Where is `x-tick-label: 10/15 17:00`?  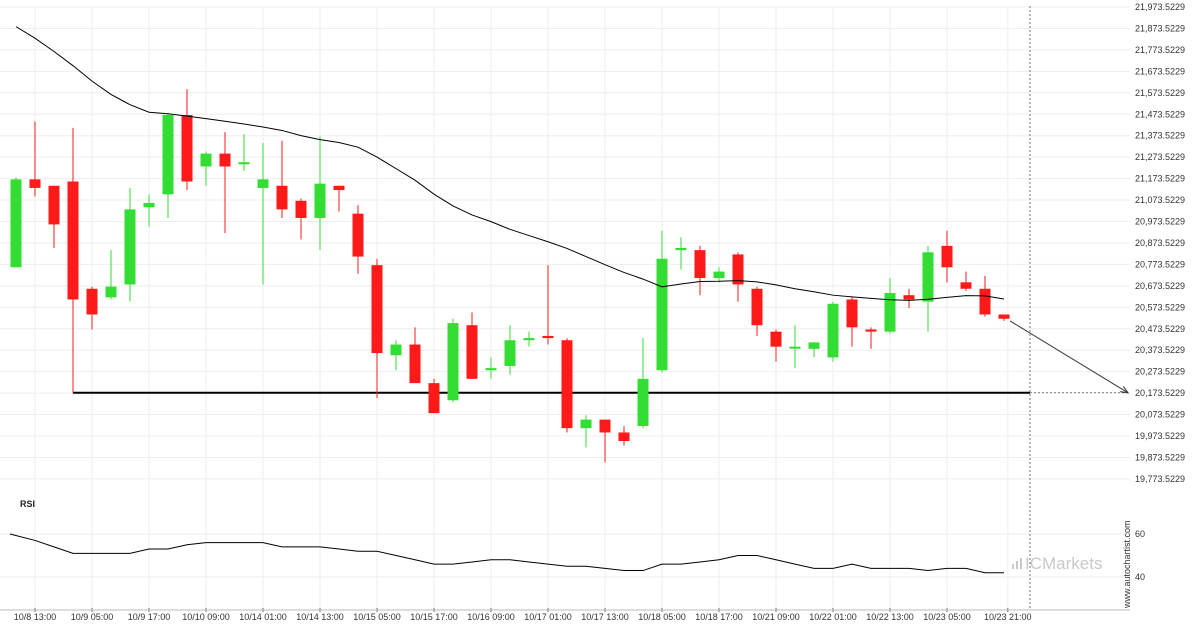 x-tick-label: 10/15 17:00 is located at coordinates (434, 617).